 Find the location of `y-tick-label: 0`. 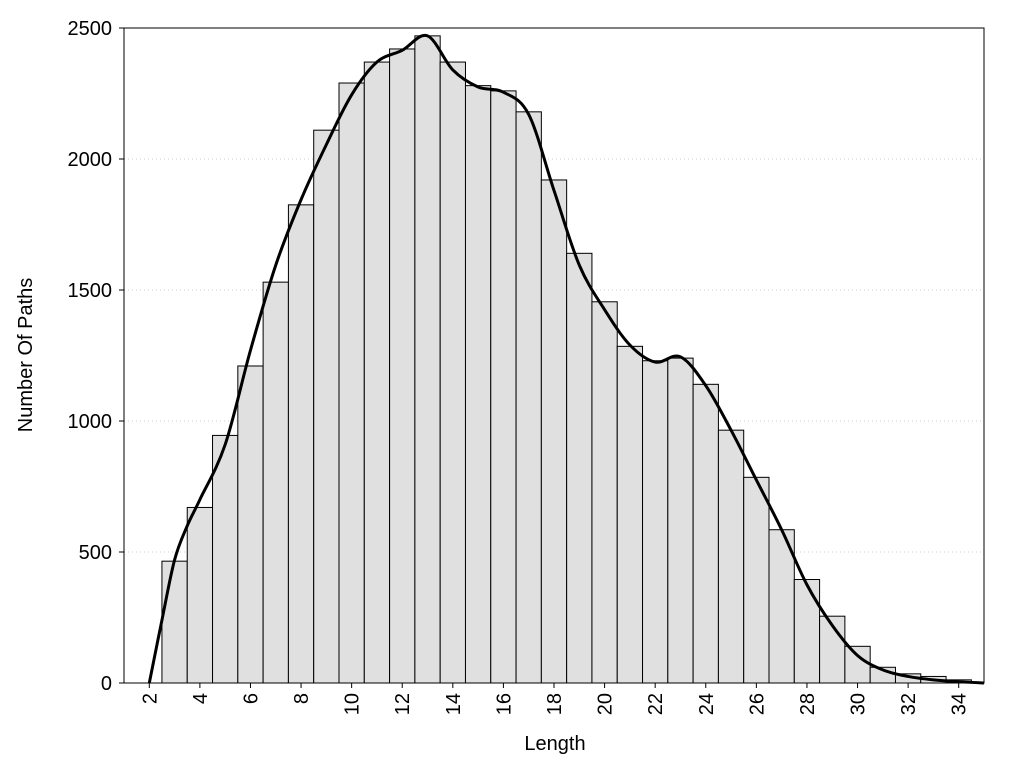

y-tick-label: 0 is located at coordinates (106, 684).